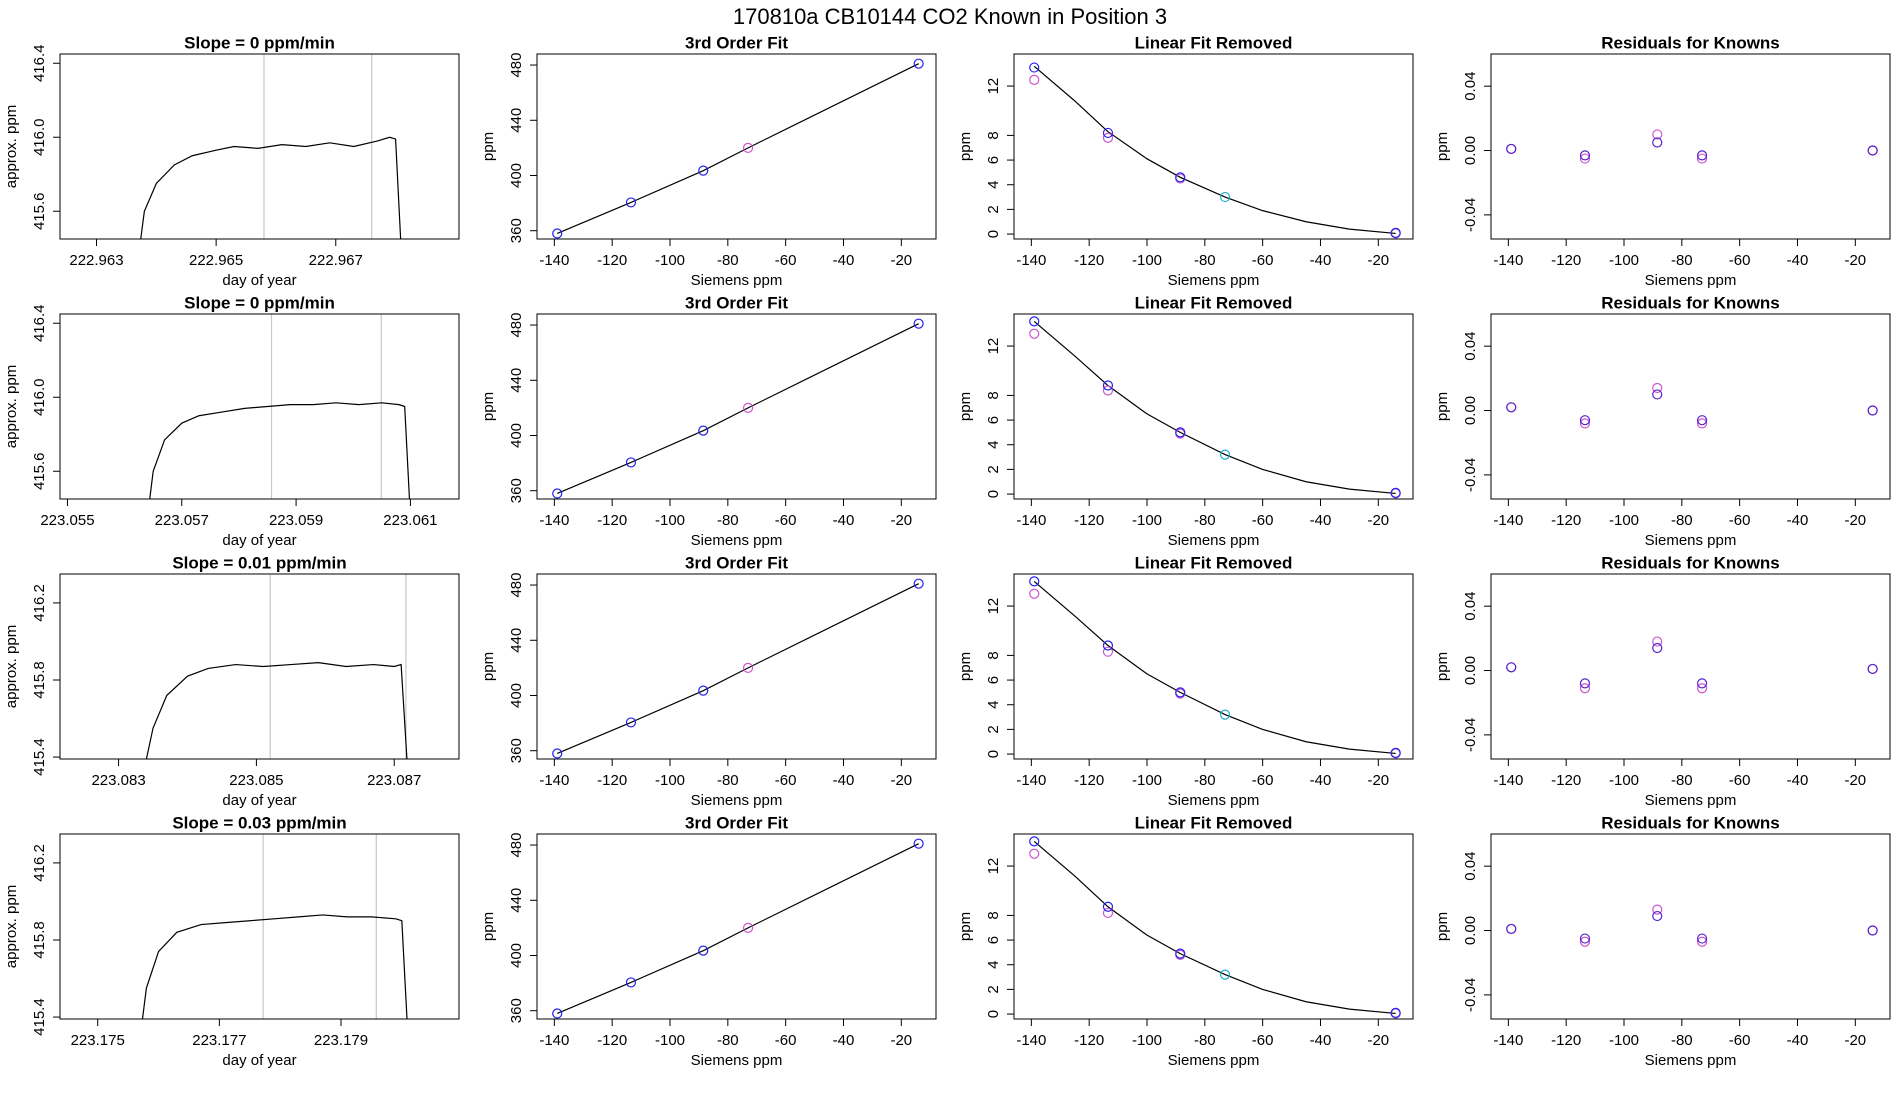  I want to click on x-tick-label: 223.179, so click(341, 1040).